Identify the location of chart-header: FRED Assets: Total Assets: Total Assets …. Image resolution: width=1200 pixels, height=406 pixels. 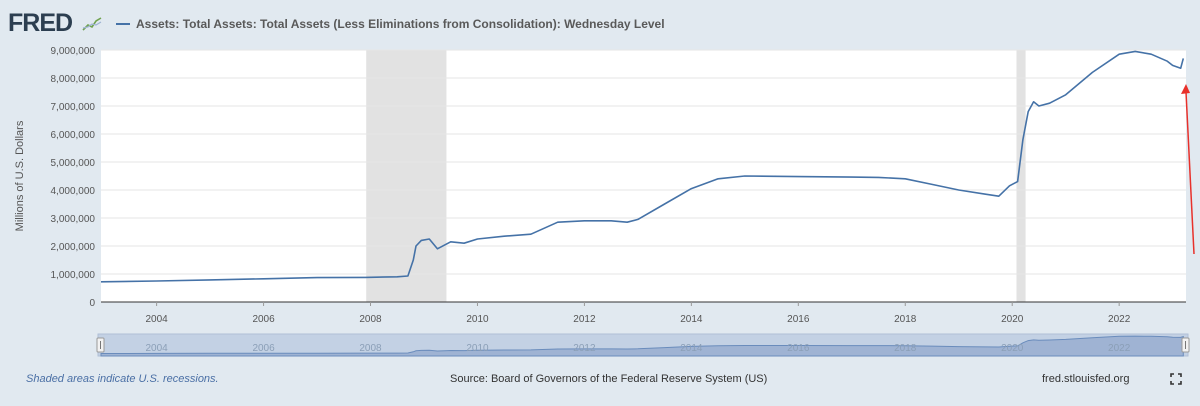
(598, 23).